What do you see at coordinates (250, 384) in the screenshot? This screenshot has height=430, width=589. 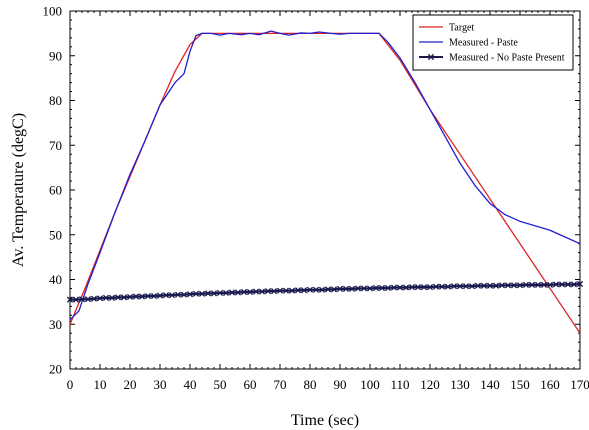 I see `x-tick-label: 60` at bounding box center [250, 384].